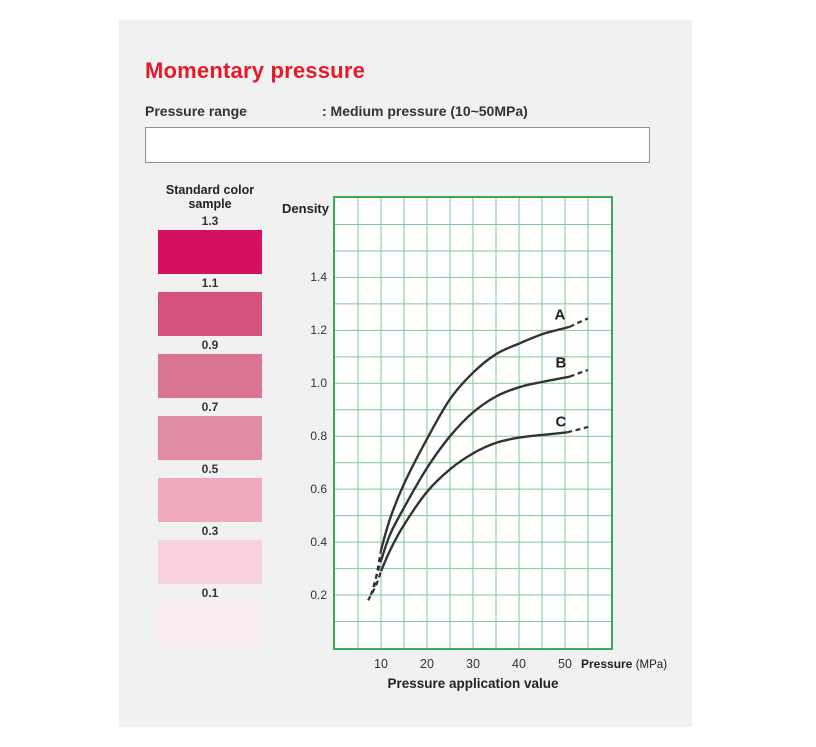 Image resolution: width=816 pixels, height=747 pixels. What do you see at coordinates (318, 542) in the screenshot?
I see `y-tick-label: 0.4` at bounding box center [318, 542].